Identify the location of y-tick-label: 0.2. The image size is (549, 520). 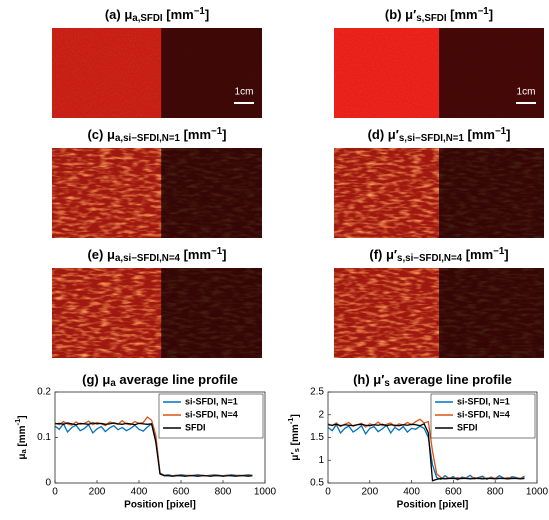
(44, 392).